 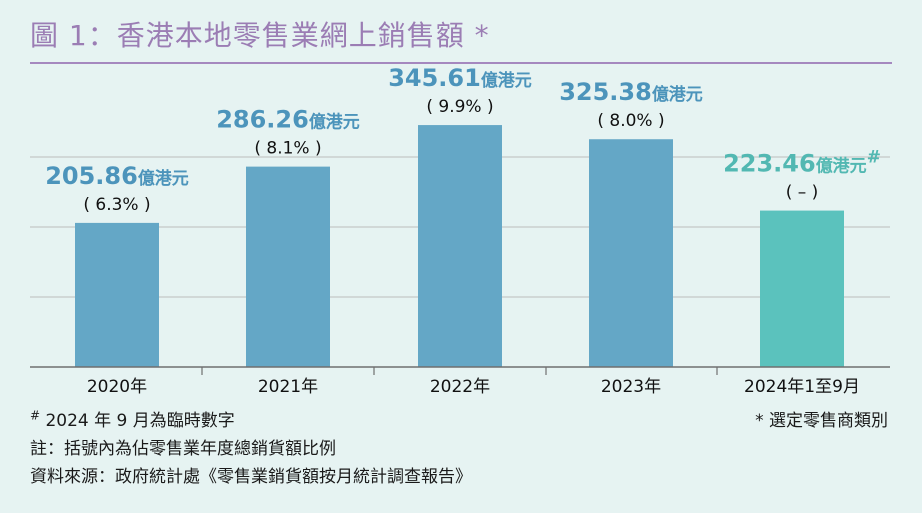 What do you see at coordinates (183, 449) in the screenshot?
I see `footnote-note: 註：括號內為佔零售業年度總銷貨額比例` at bounding box center [183, 449].